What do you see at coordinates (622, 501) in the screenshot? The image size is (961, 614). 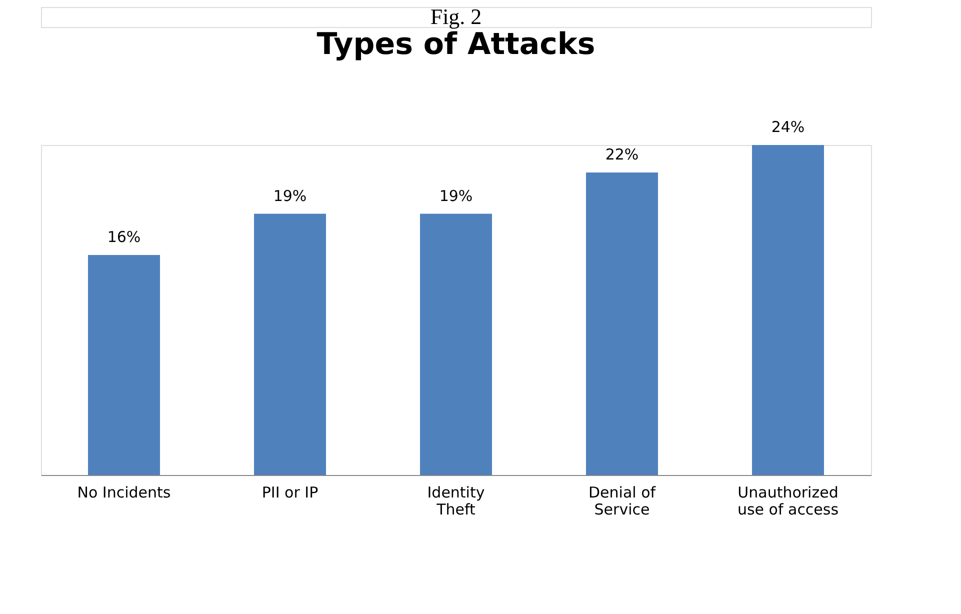 I see `x-tick-label: Denial of Service` at bounding box center [622, 501].